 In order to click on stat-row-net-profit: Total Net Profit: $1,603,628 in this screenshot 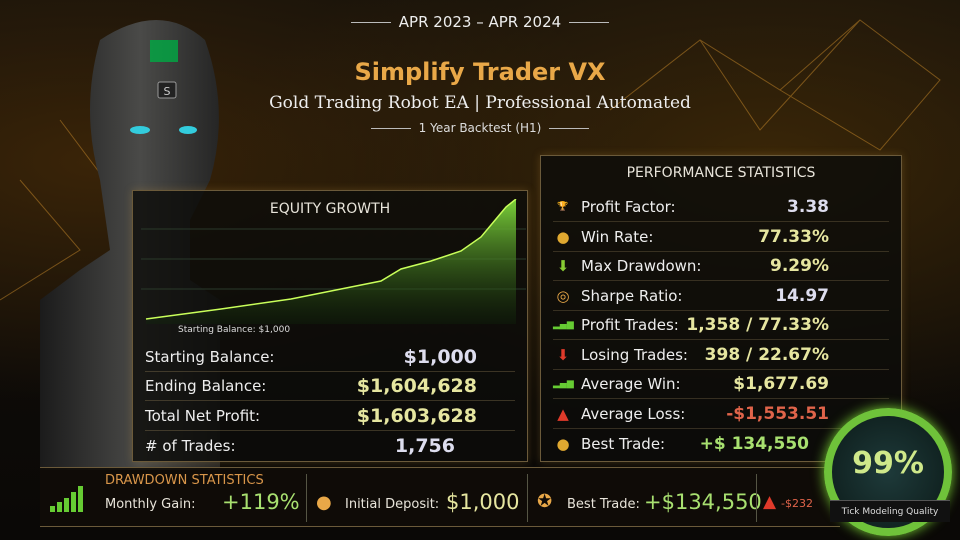, I will do `click(330, 416)`.